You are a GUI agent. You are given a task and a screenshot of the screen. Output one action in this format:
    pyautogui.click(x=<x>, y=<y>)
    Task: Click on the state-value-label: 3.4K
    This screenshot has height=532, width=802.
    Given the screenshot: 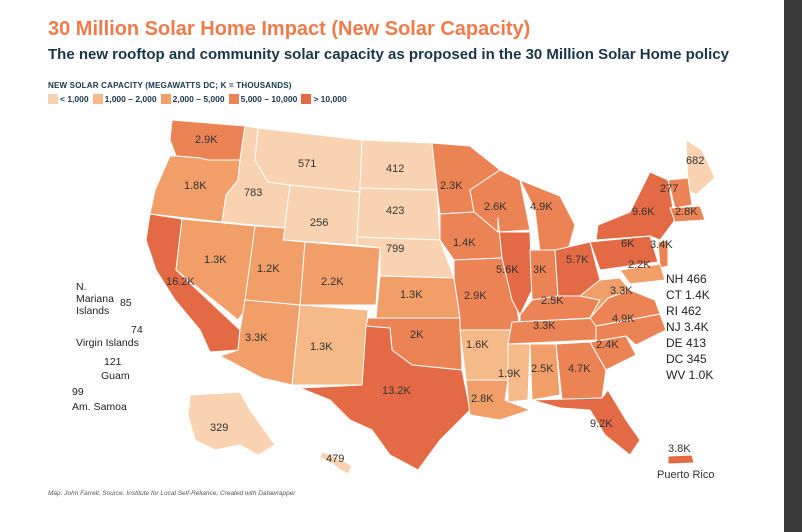 What is the action you would take?
    pyautogui.click(x=661, y=245)
    